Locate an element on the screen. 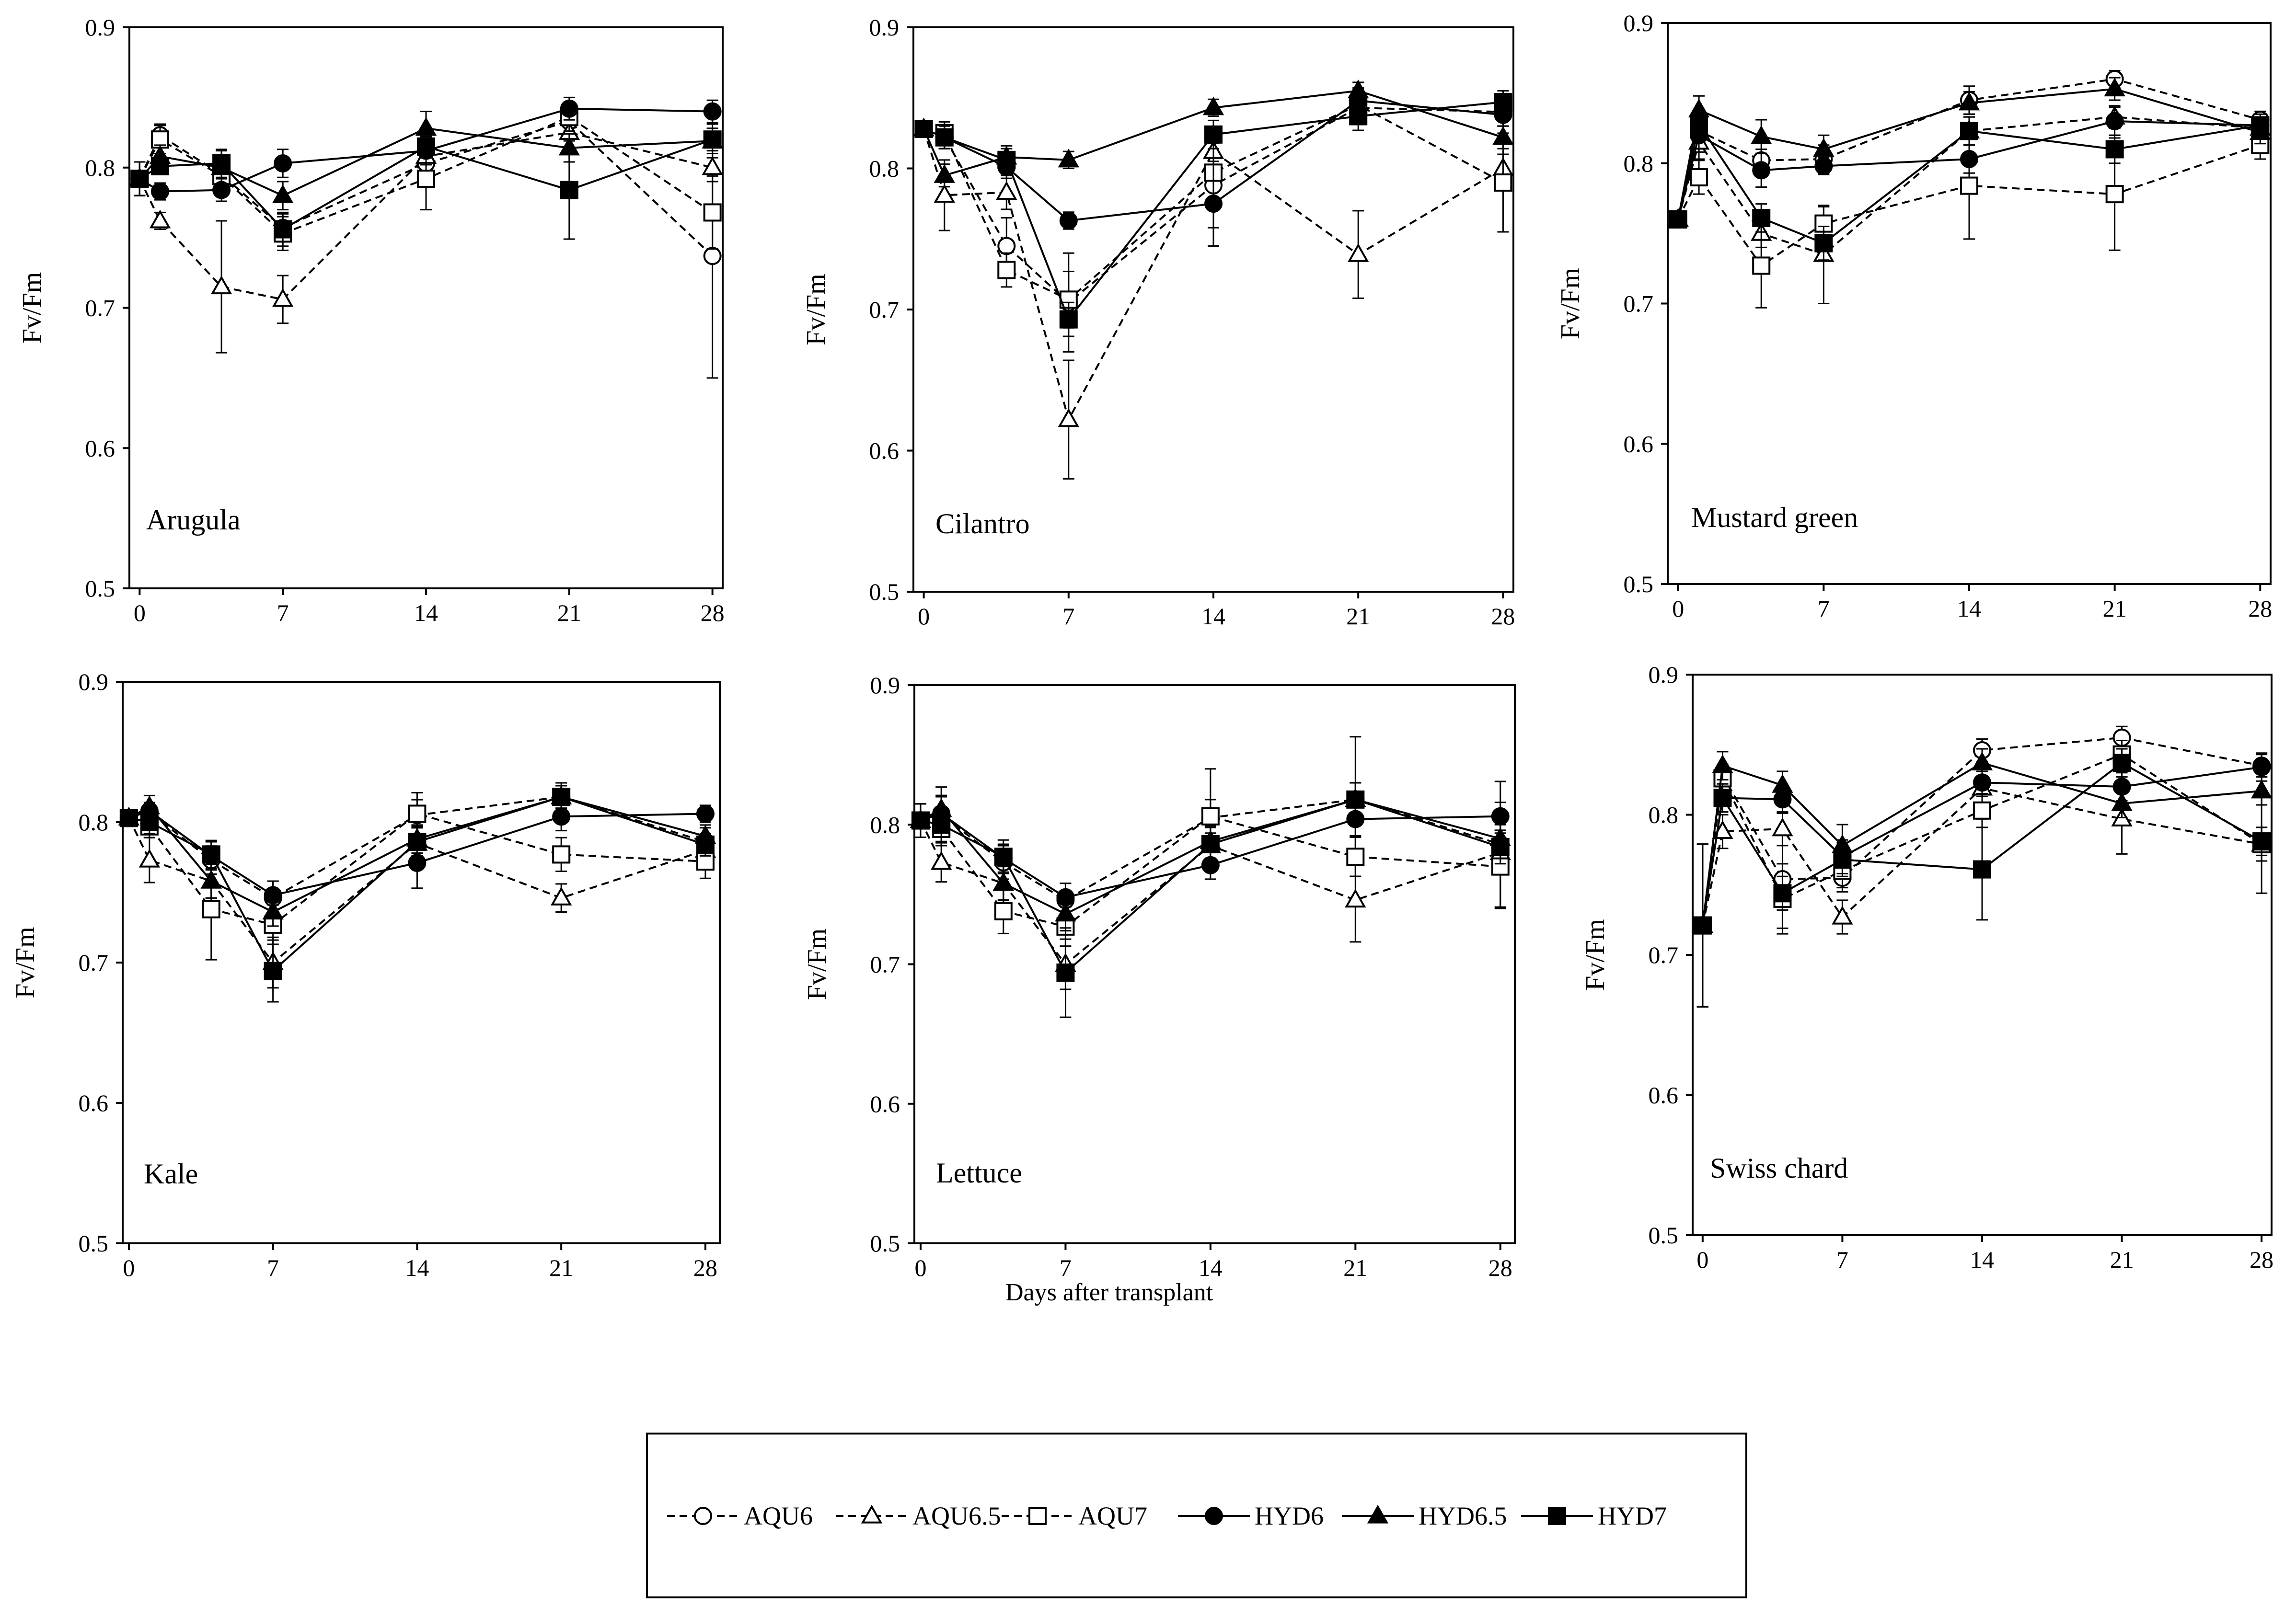  panel-label: Swiss chard is located at coordinates (1779, 1168).